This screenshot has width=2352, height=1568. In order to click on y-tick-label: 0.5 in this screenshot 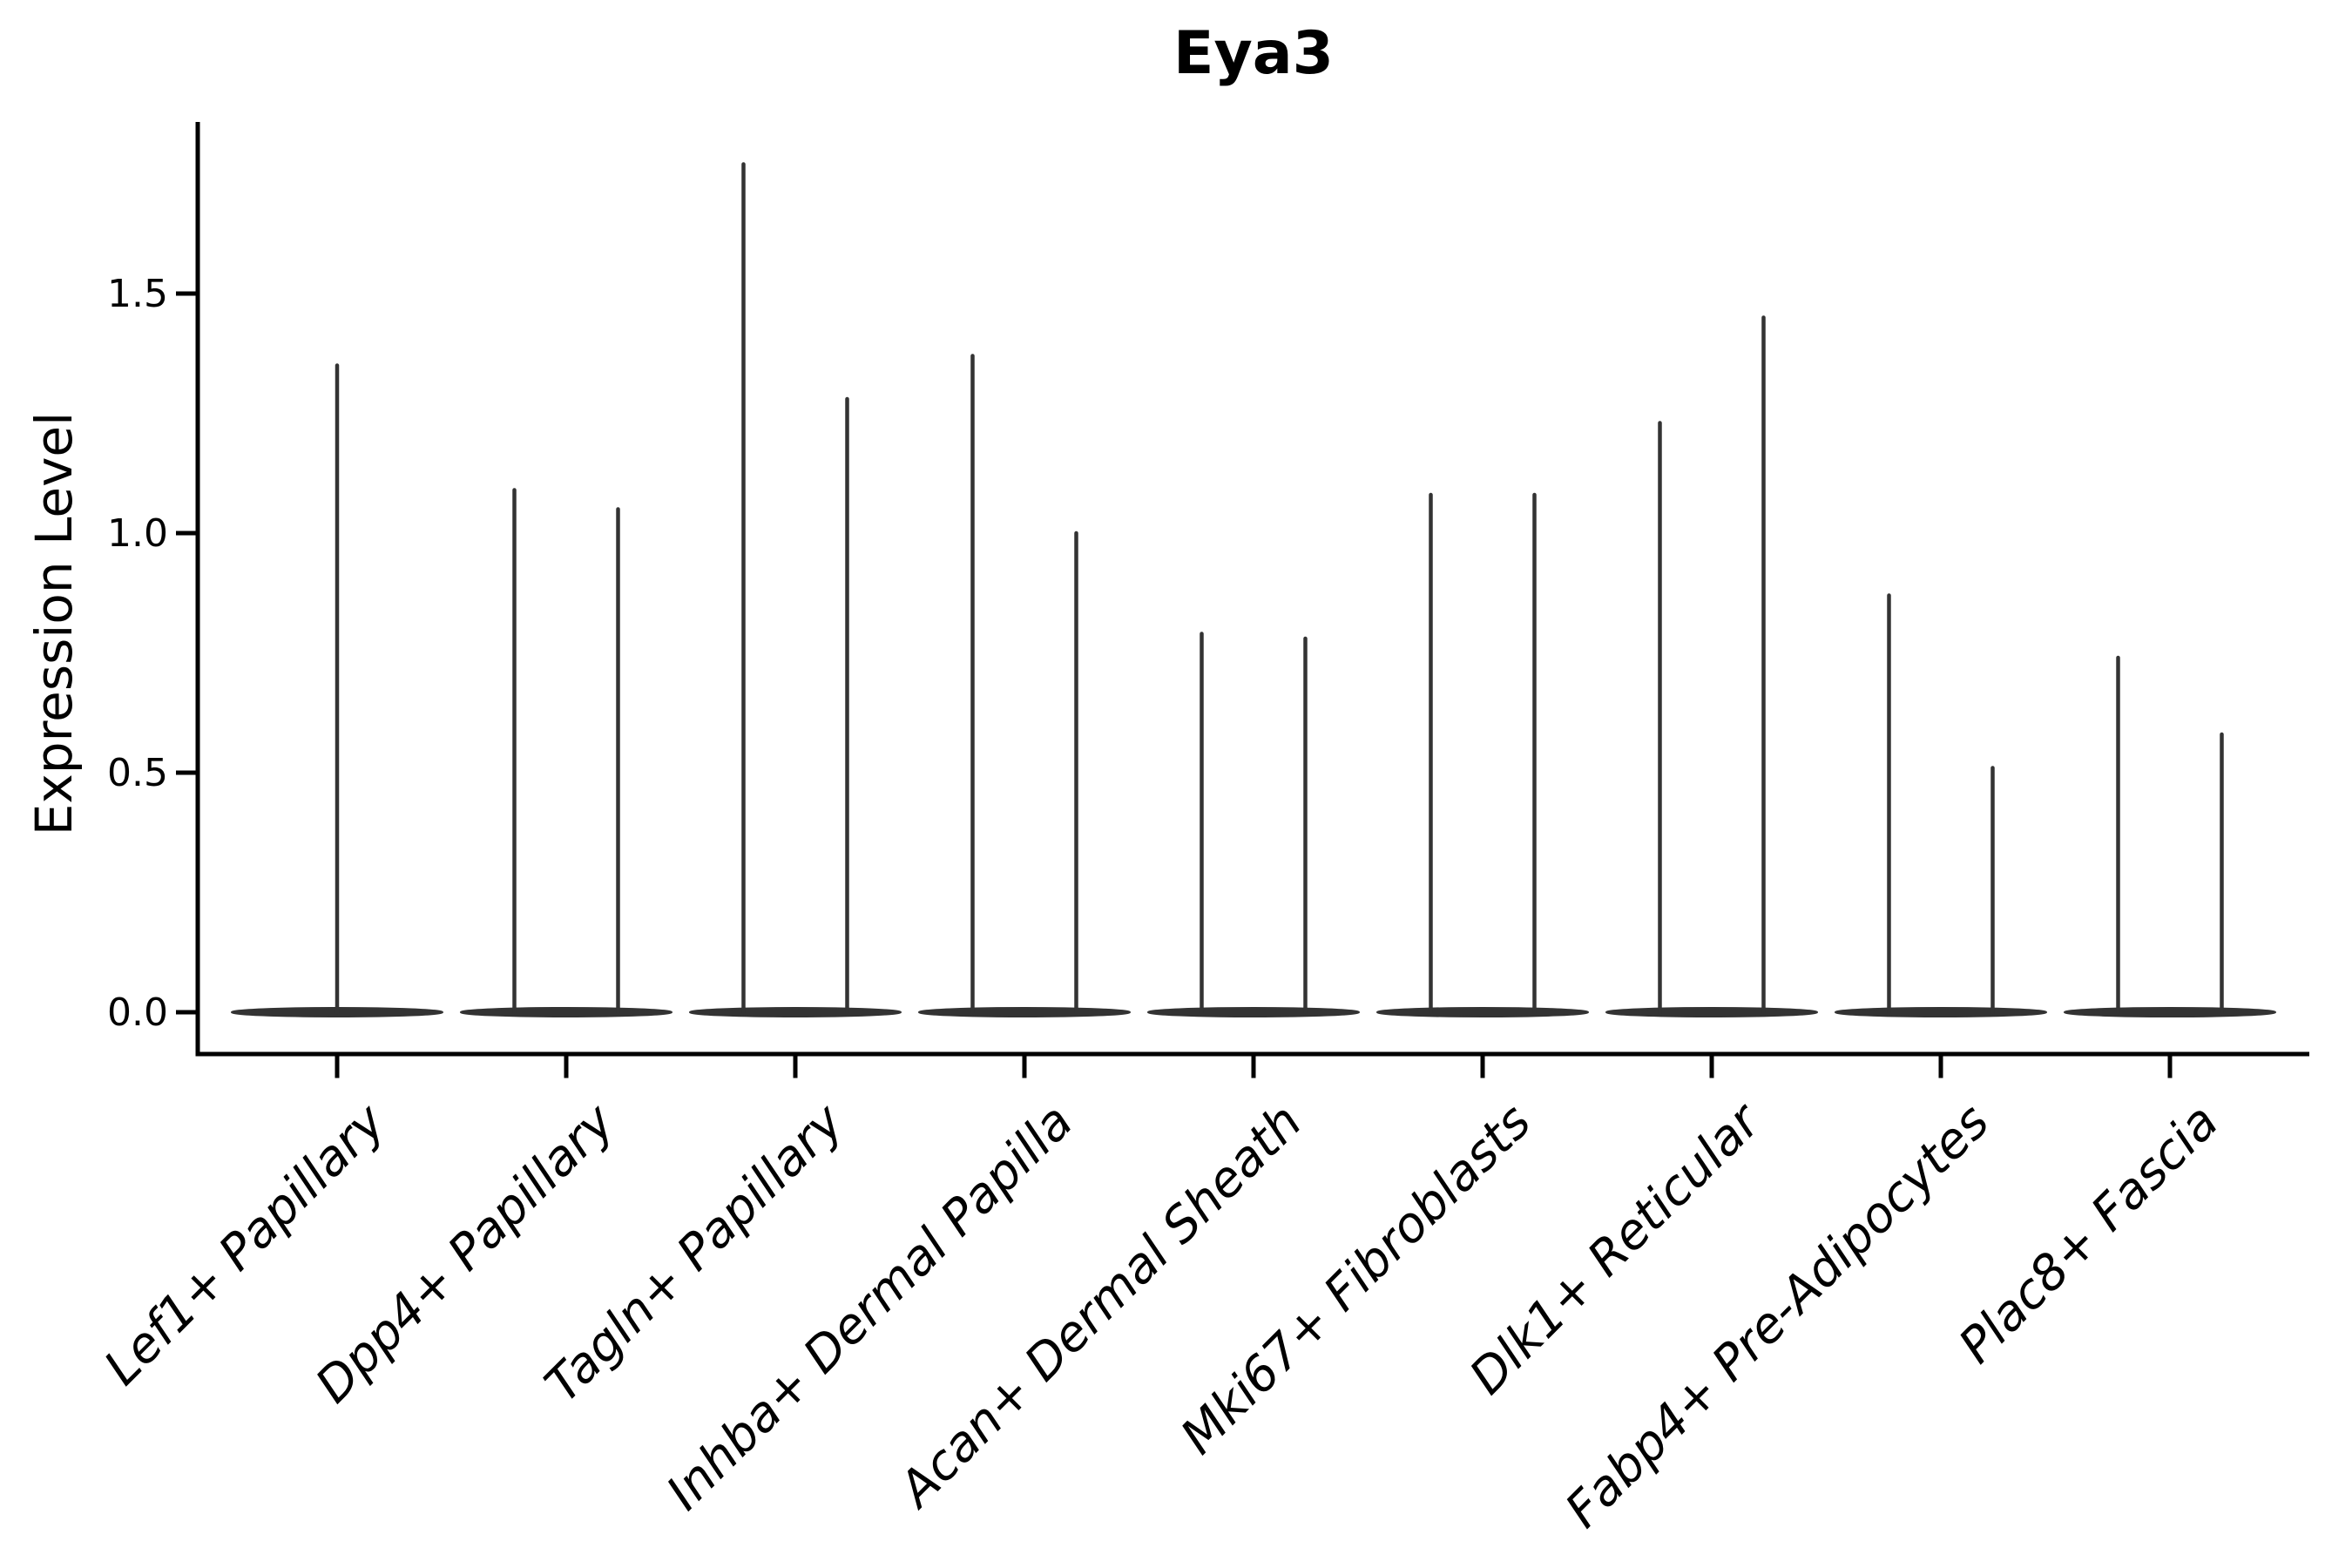, I will do `click(137, 773)`.